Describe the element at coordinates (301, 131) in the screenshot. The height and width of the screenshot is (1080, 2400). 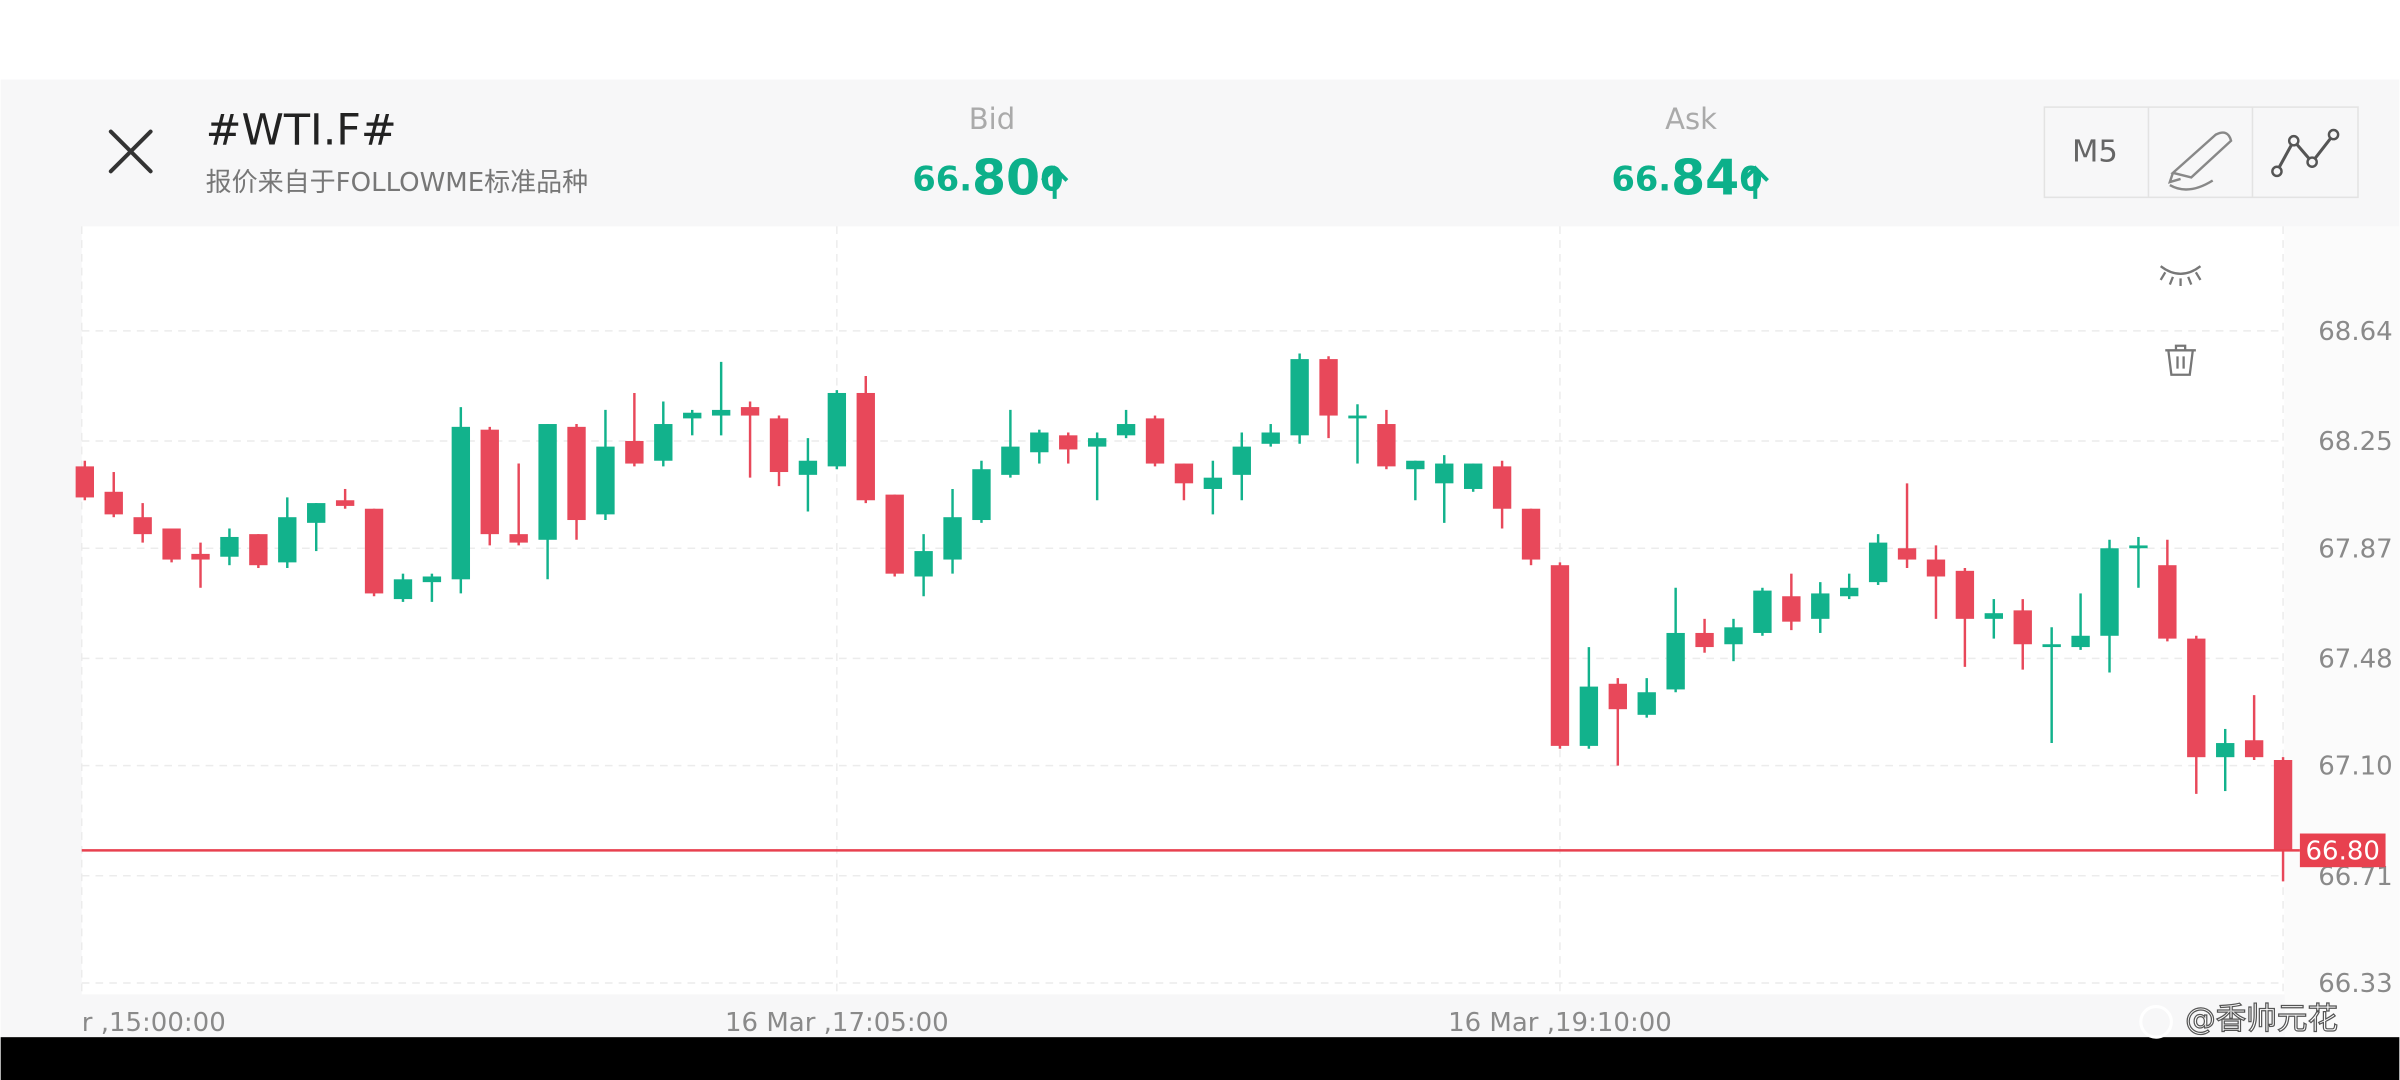
I see `symbol: #WTI.F#` at that location.